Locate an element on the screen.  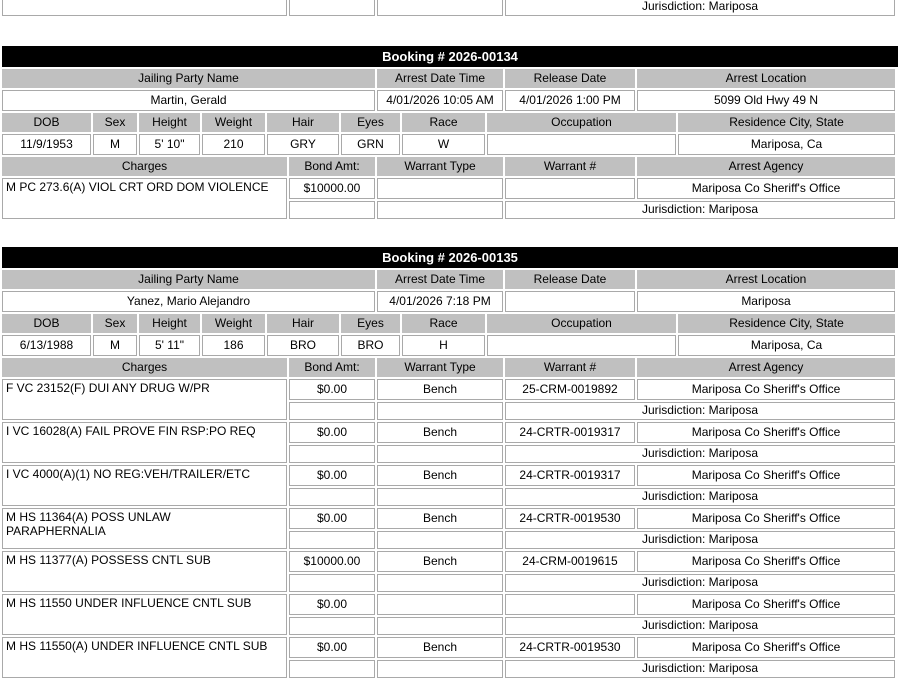
cell-charge-name: M HS 11377(A) POSSESS CNTL SUB is located at coordinates (144, 571).